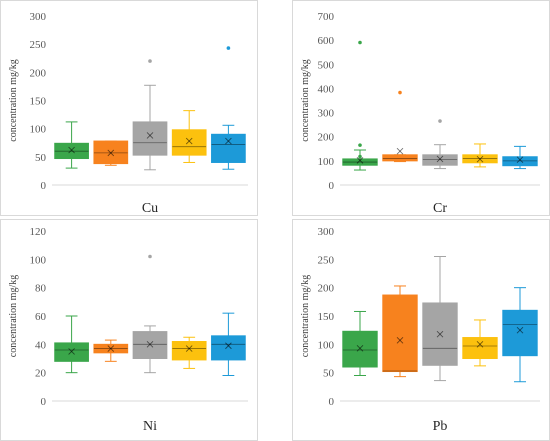 The width and height of the screenshot is (550, 441). What do you see at coordinates (326, 17) in the screenshot?
I see `y-tick-label: 700` at bounding box center [326, 17].